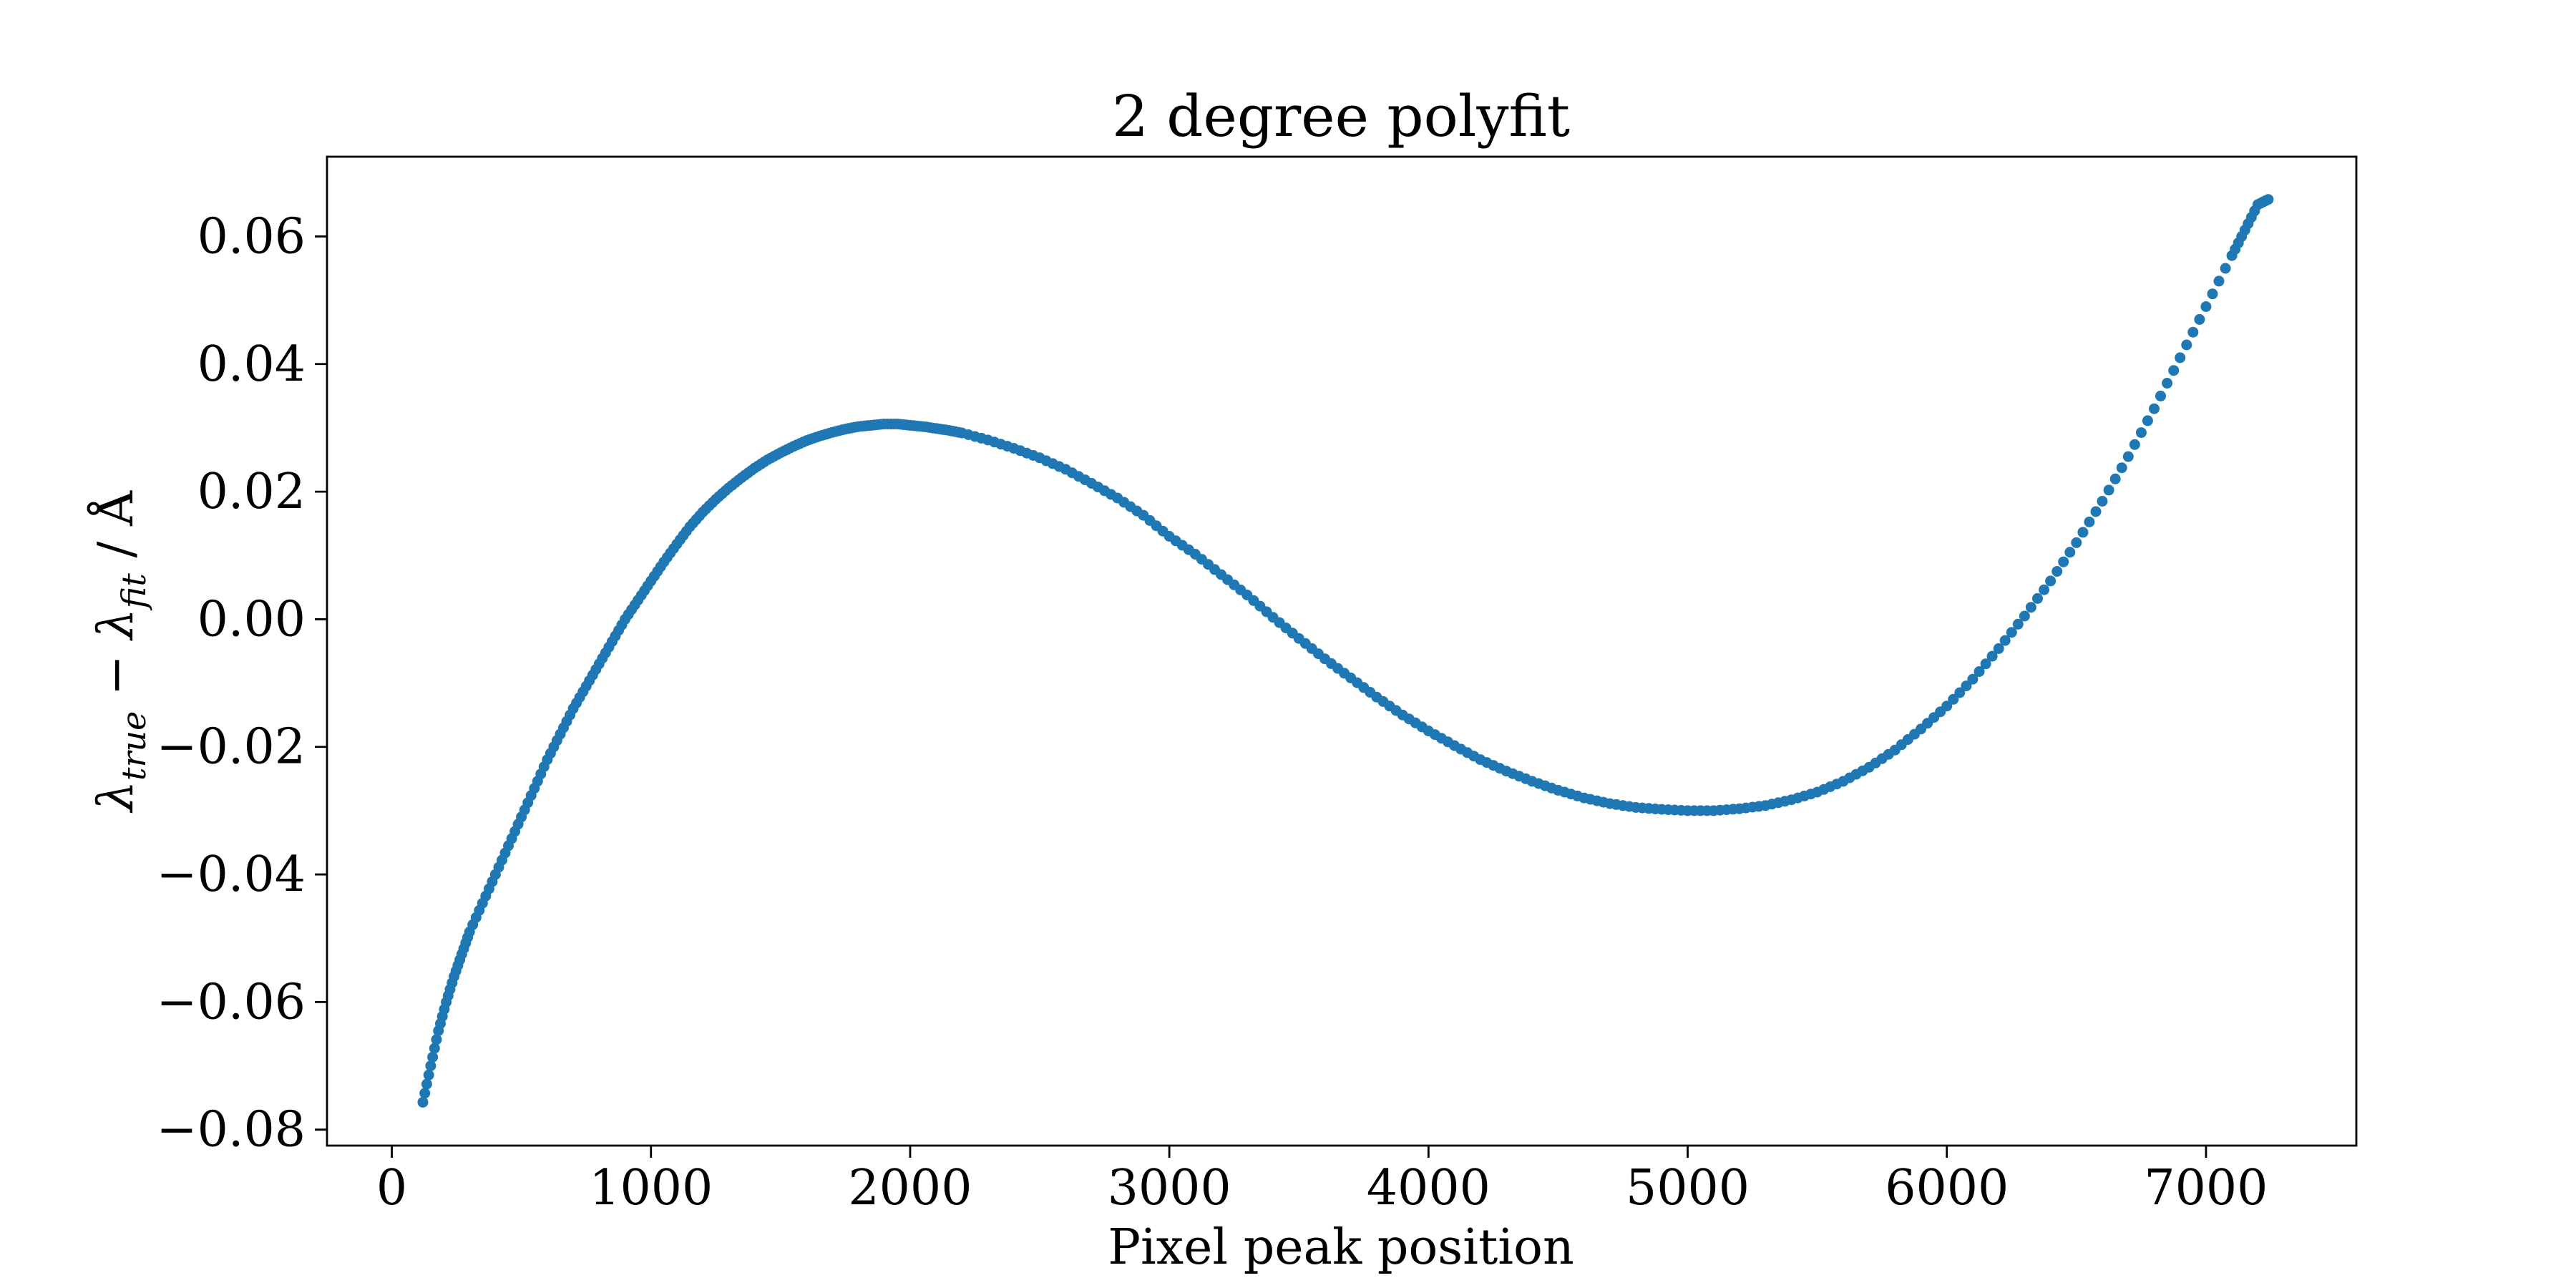 The height and width of the screenshot is (1288, 2576). Describe the element at coordinates (251, 619) in the screenshot. I see `y-tick-label: 0.00` at that location.